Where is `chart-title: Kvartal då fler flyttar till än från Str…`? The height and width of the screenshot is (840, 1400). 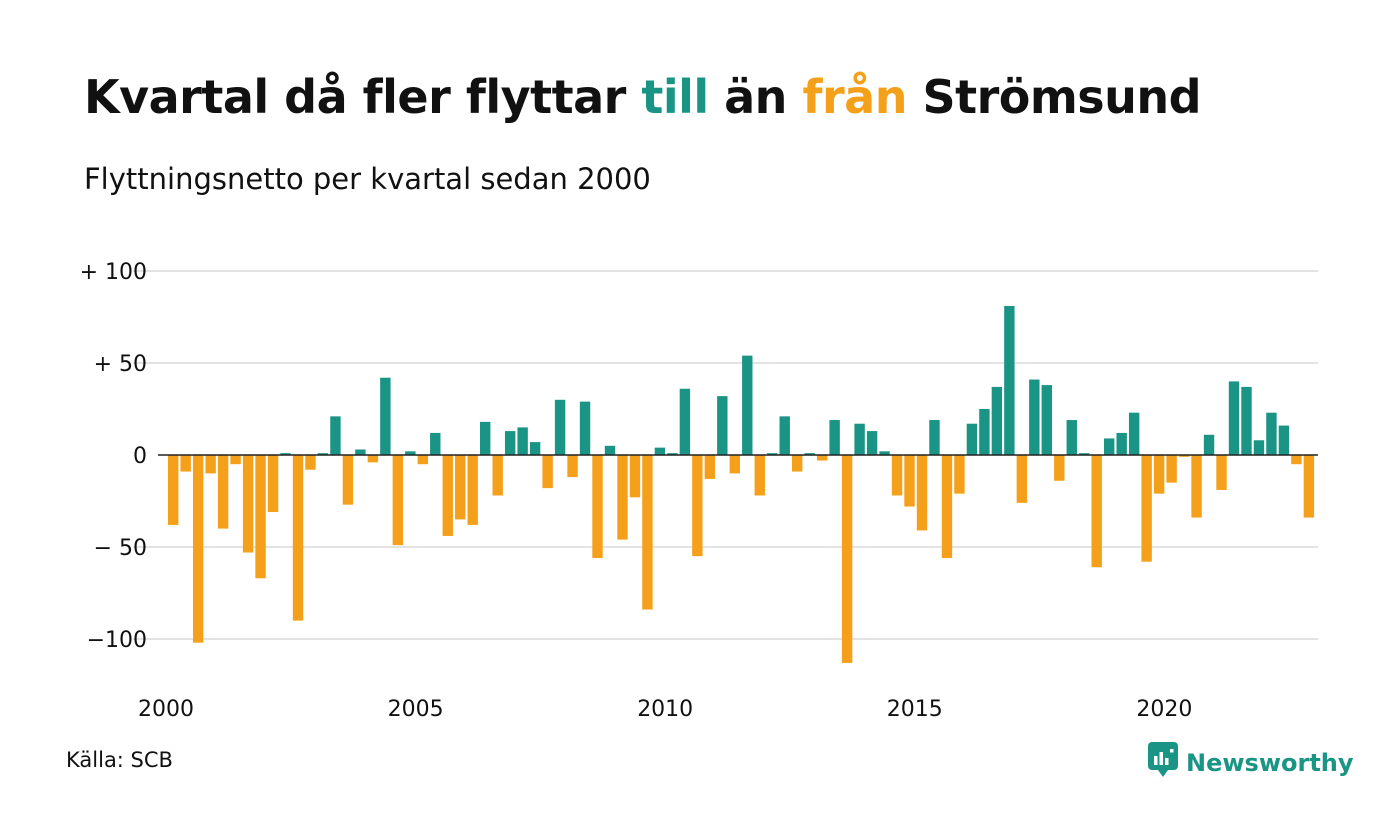 chart-title: Kvartal då fler flyttar till än från Str… is located at coordinates (643, 97).